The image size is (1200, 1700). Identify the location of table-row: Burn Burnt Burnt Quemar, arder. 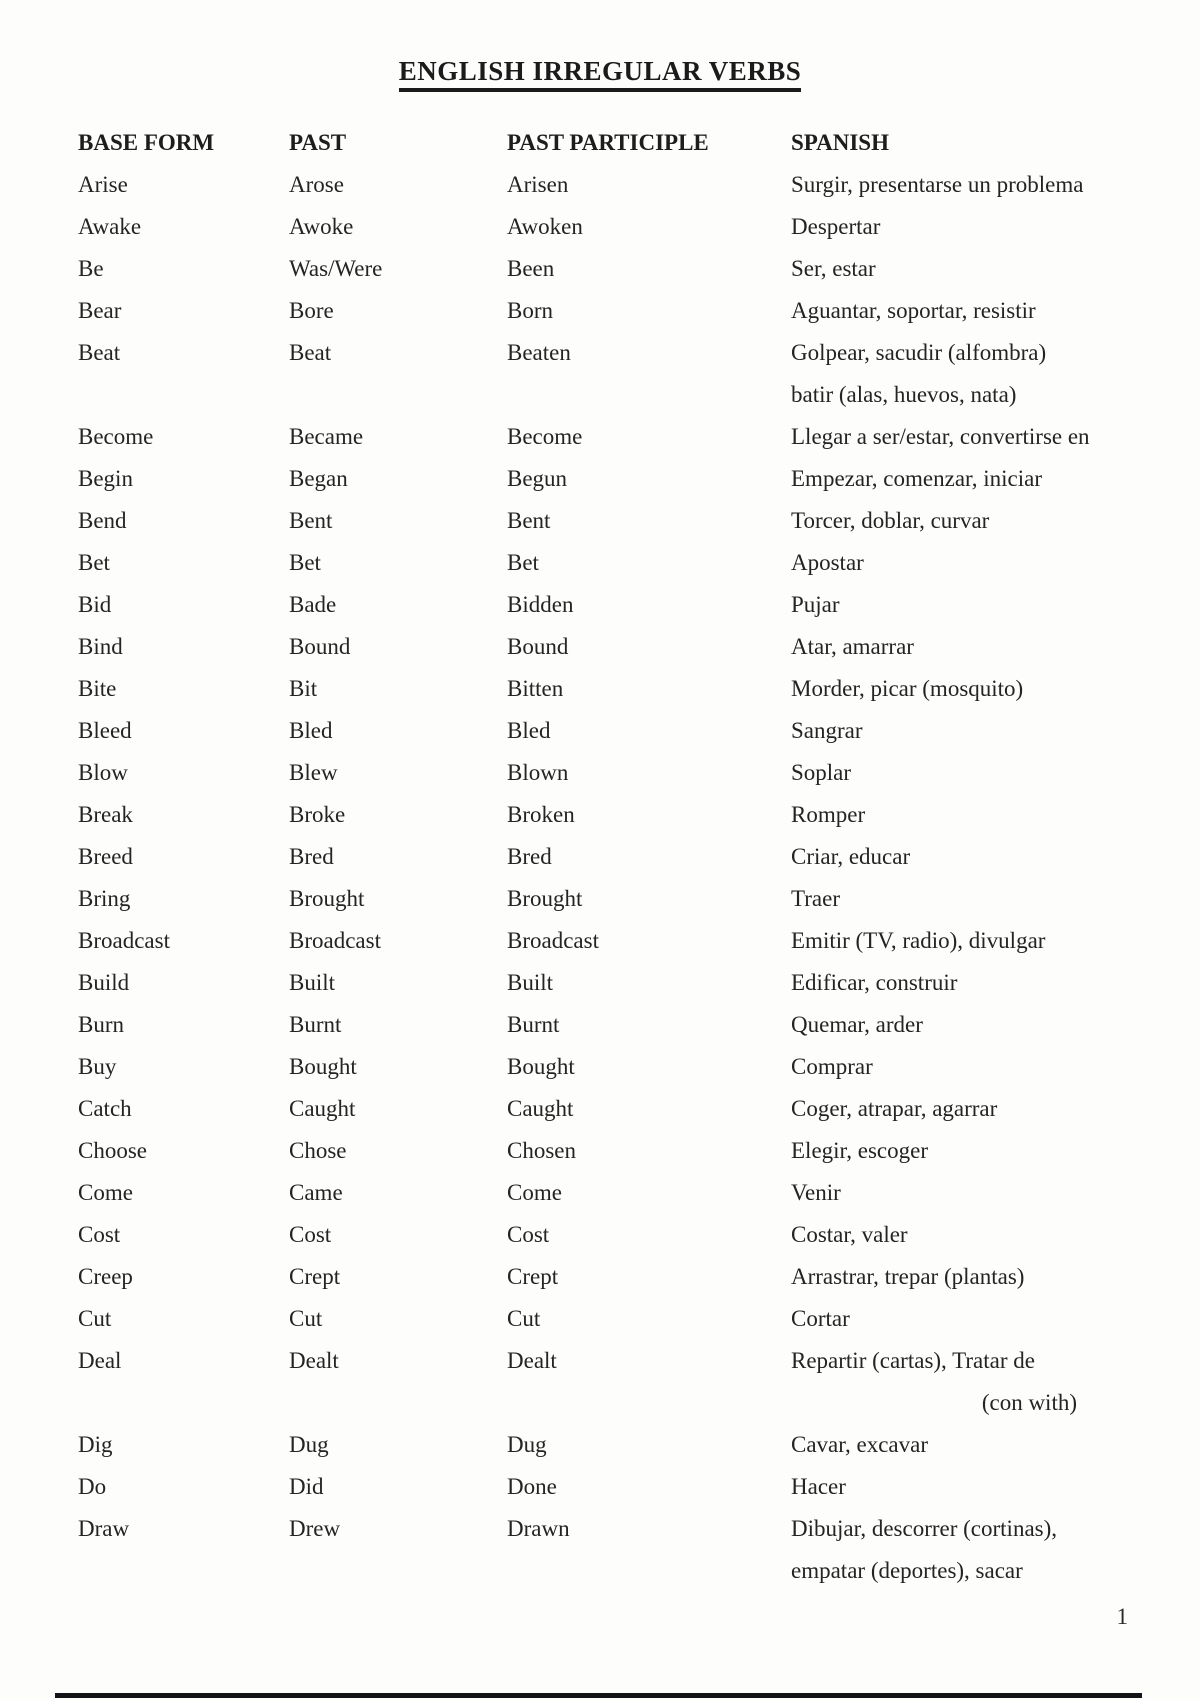
(609, 1025).